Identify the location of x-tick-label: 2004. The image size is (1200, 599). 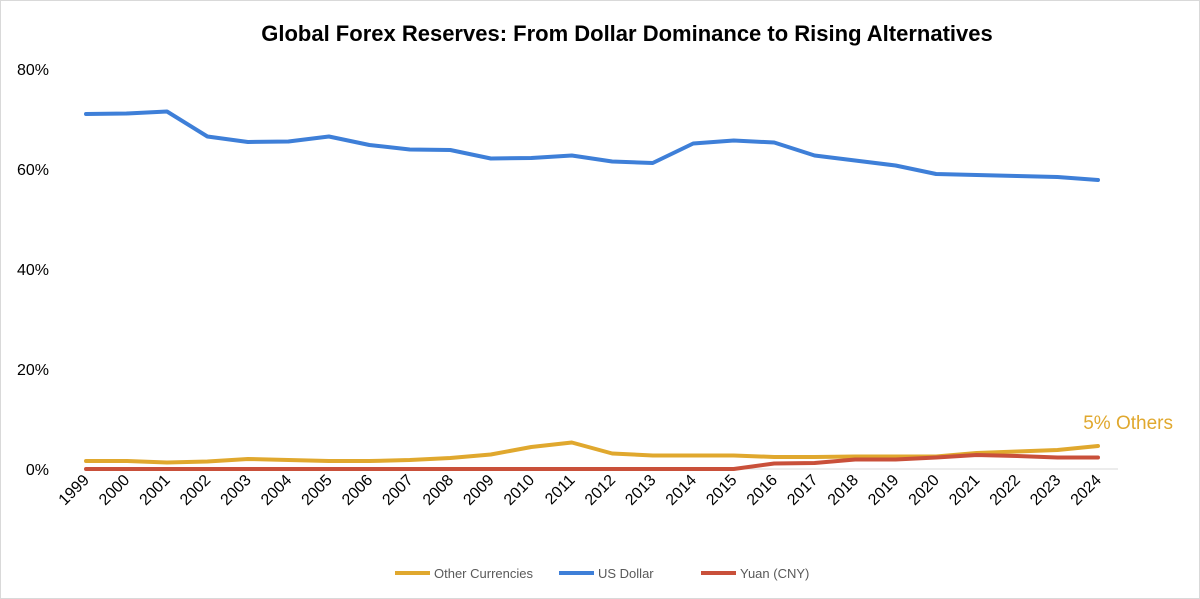
(276, 490).